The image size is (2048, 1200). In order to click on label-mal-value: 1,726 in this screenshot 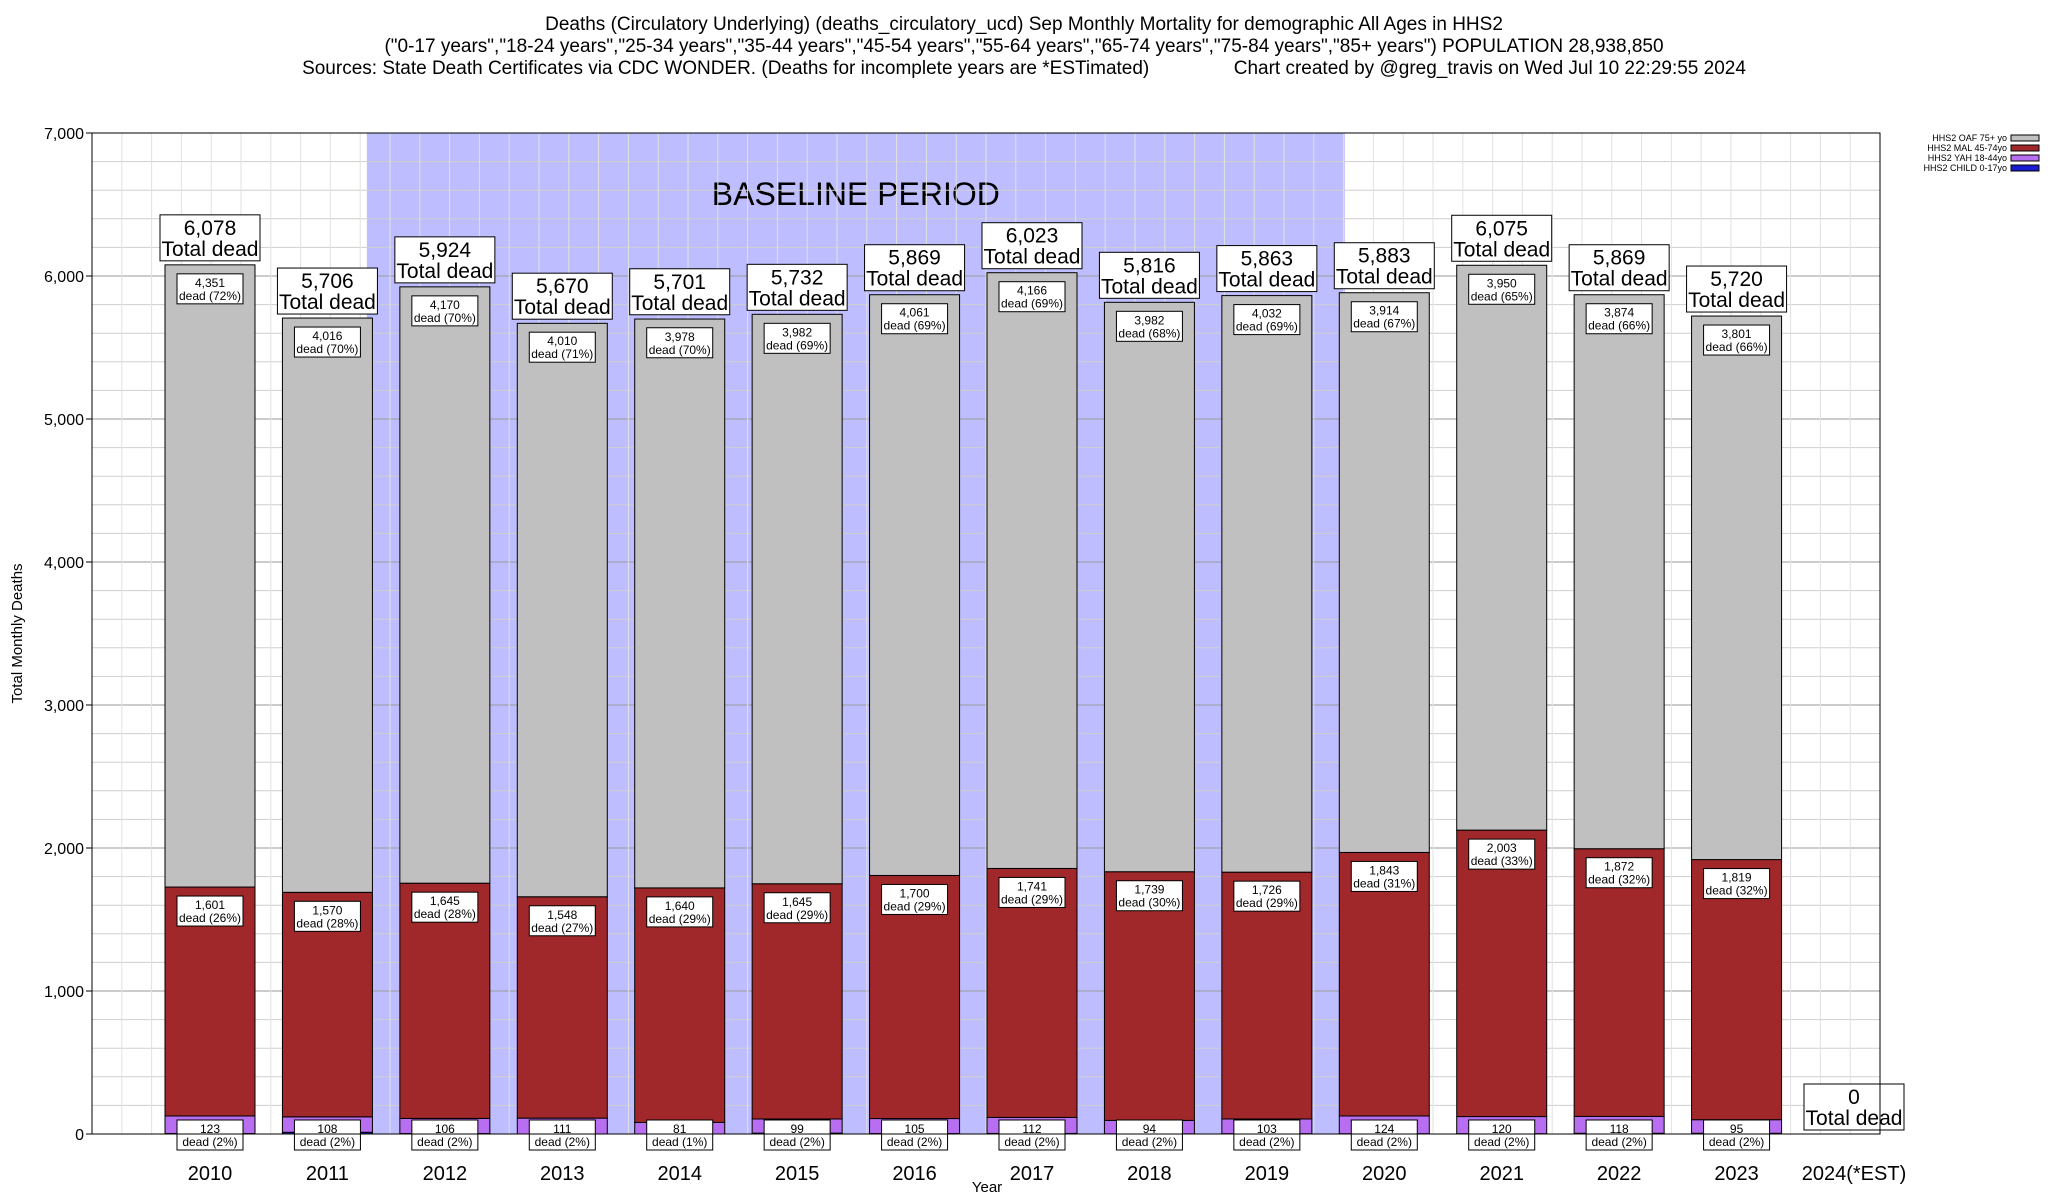, I will do `click(1267, 890)`.